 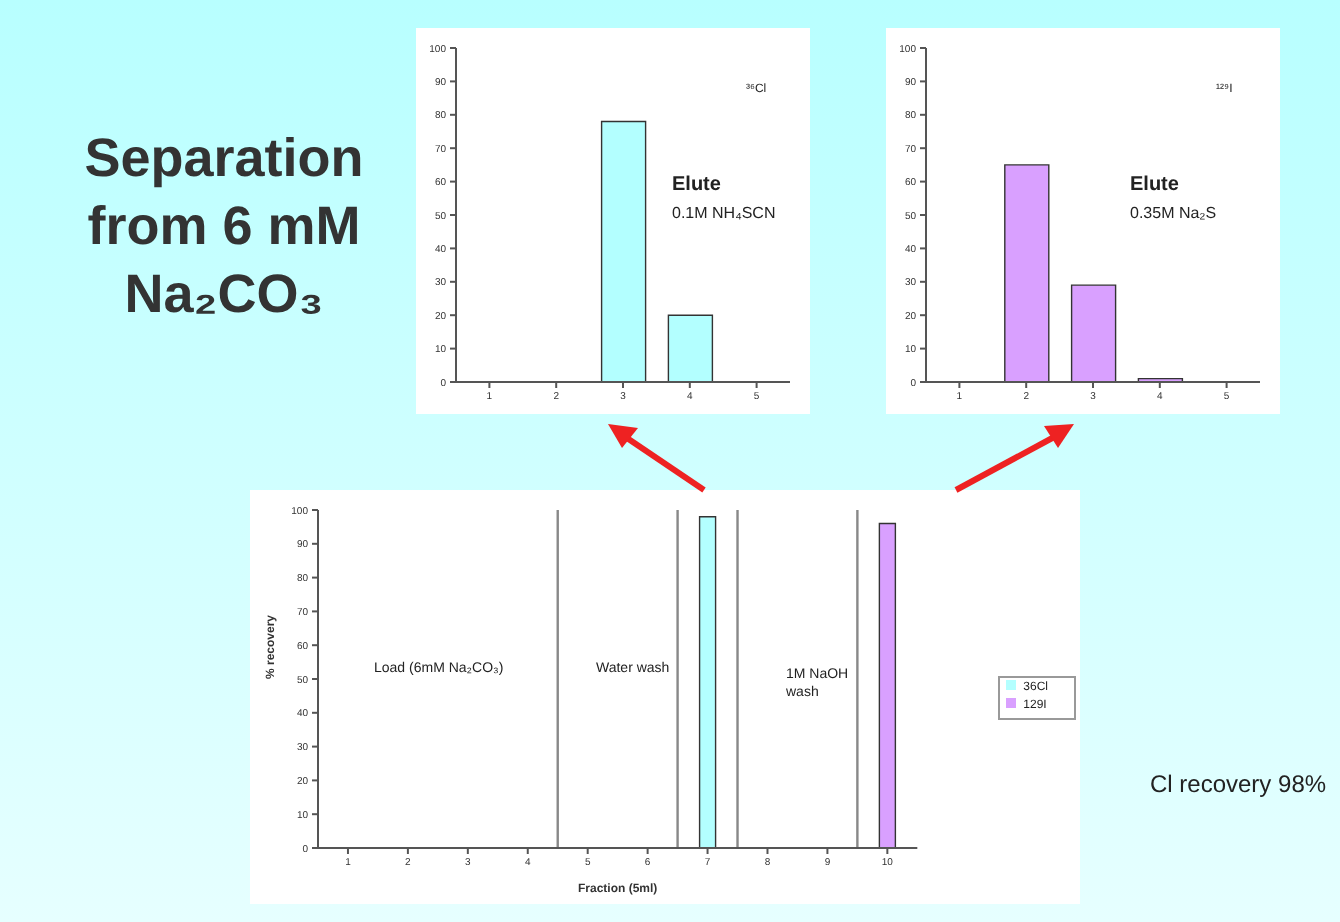 What do you see at coordinates (724, 214) in the screenshot?
I see `annotation: 0.1M NH₄SCN` at bounding box center [724, 214].